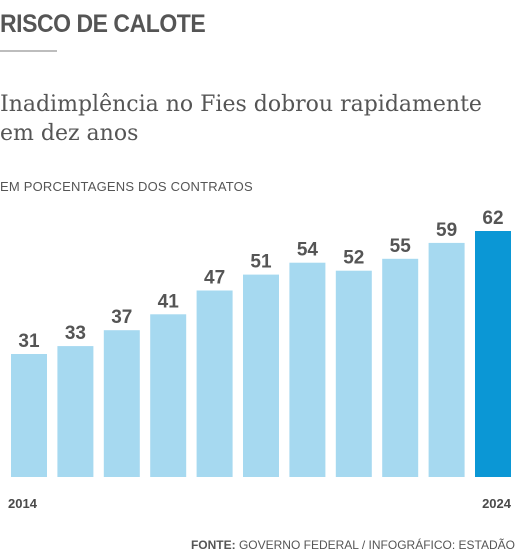 This screenshot has width=523, height=560. Describe the element at coordinates (213, 545) in the screenshot. I see `source-label: FONTE:` at that location.